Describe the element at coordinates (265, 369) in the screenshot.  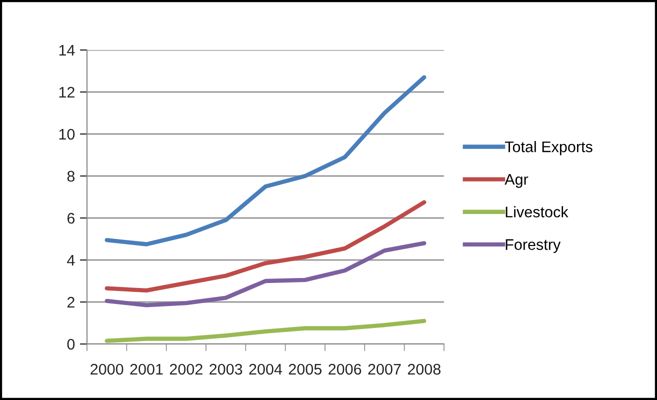
I see `x-tick-label: 2004` at that location.